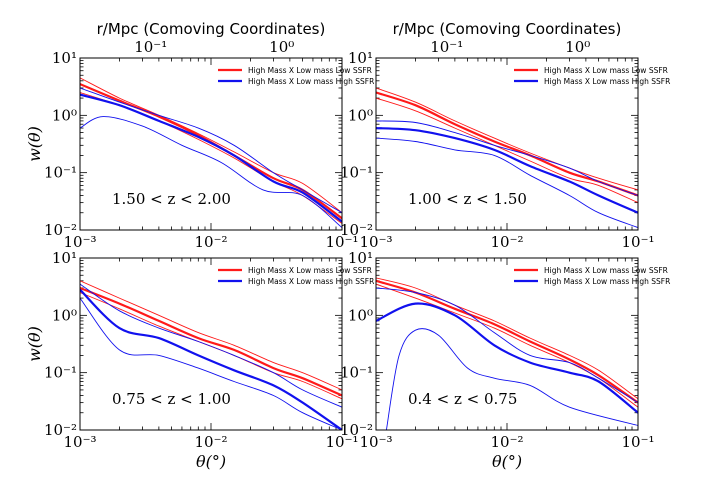 The width and height of the screenshot is (720, 480). I want to click on tick-marks, so click(506, 344).